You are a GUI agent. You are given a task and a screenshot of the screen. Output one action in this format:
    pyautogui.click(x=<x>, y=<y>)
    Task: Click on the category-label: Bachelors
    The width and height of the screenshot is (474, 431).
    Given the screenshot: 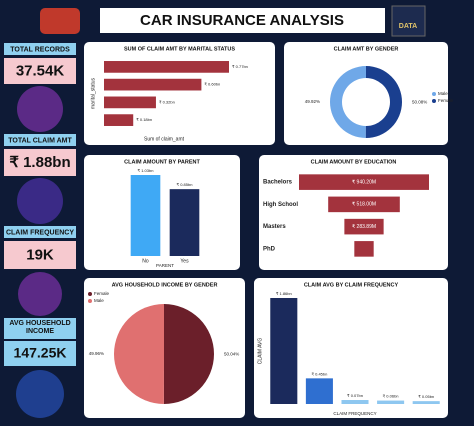 What is the action you would take?
    pyautogui.click(x=278, y=183)
    